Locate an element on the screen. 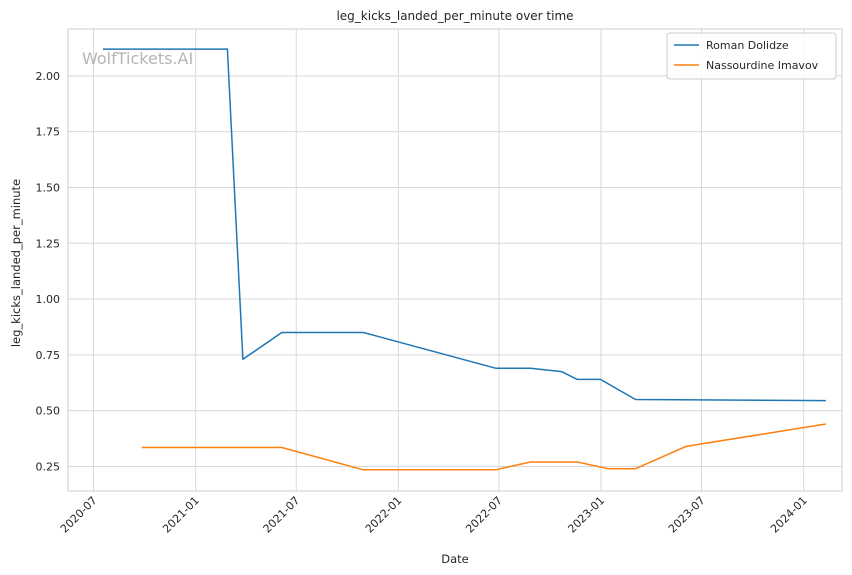  legend-label-nassourdine-imavov: Nassourdine Imavov is located at coordinates (762, 65).